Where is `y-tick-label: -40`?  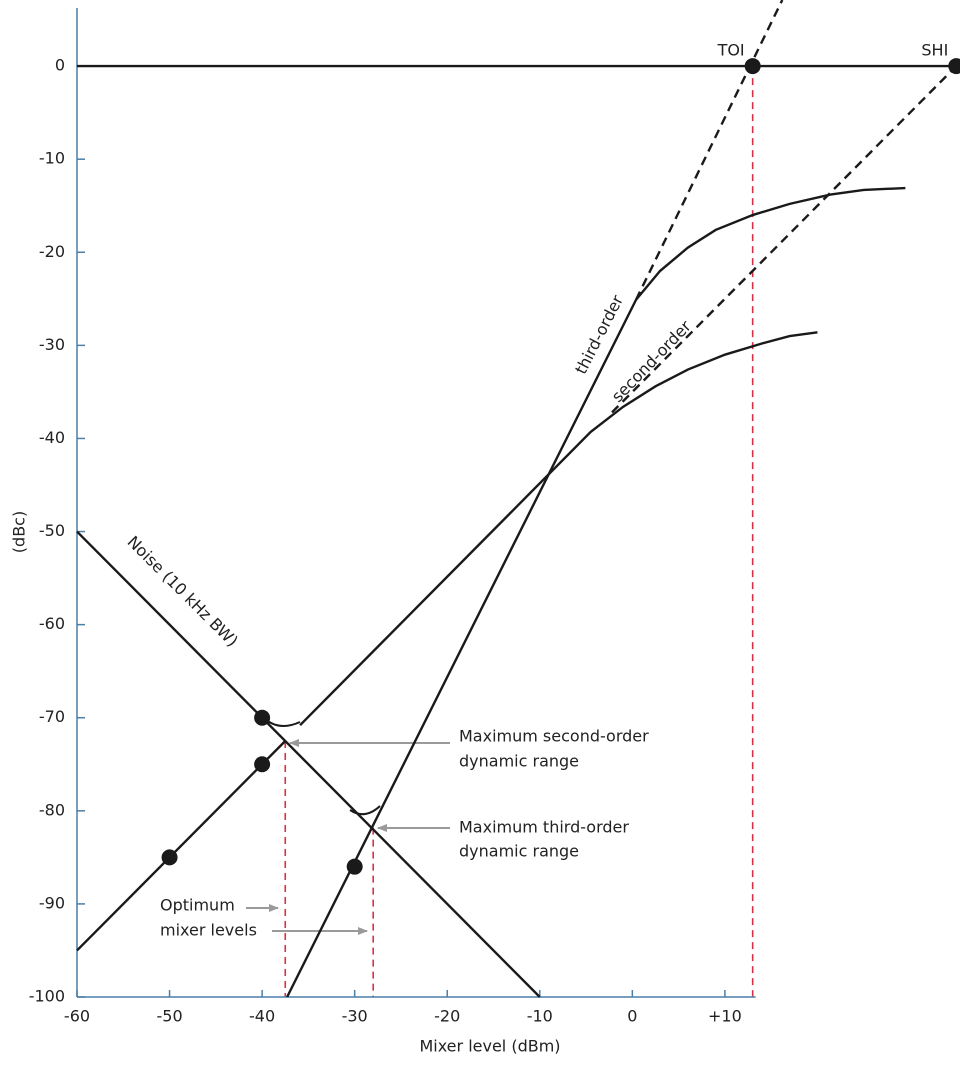 y-tick-label: -40 is located at coordinates (52, 437).